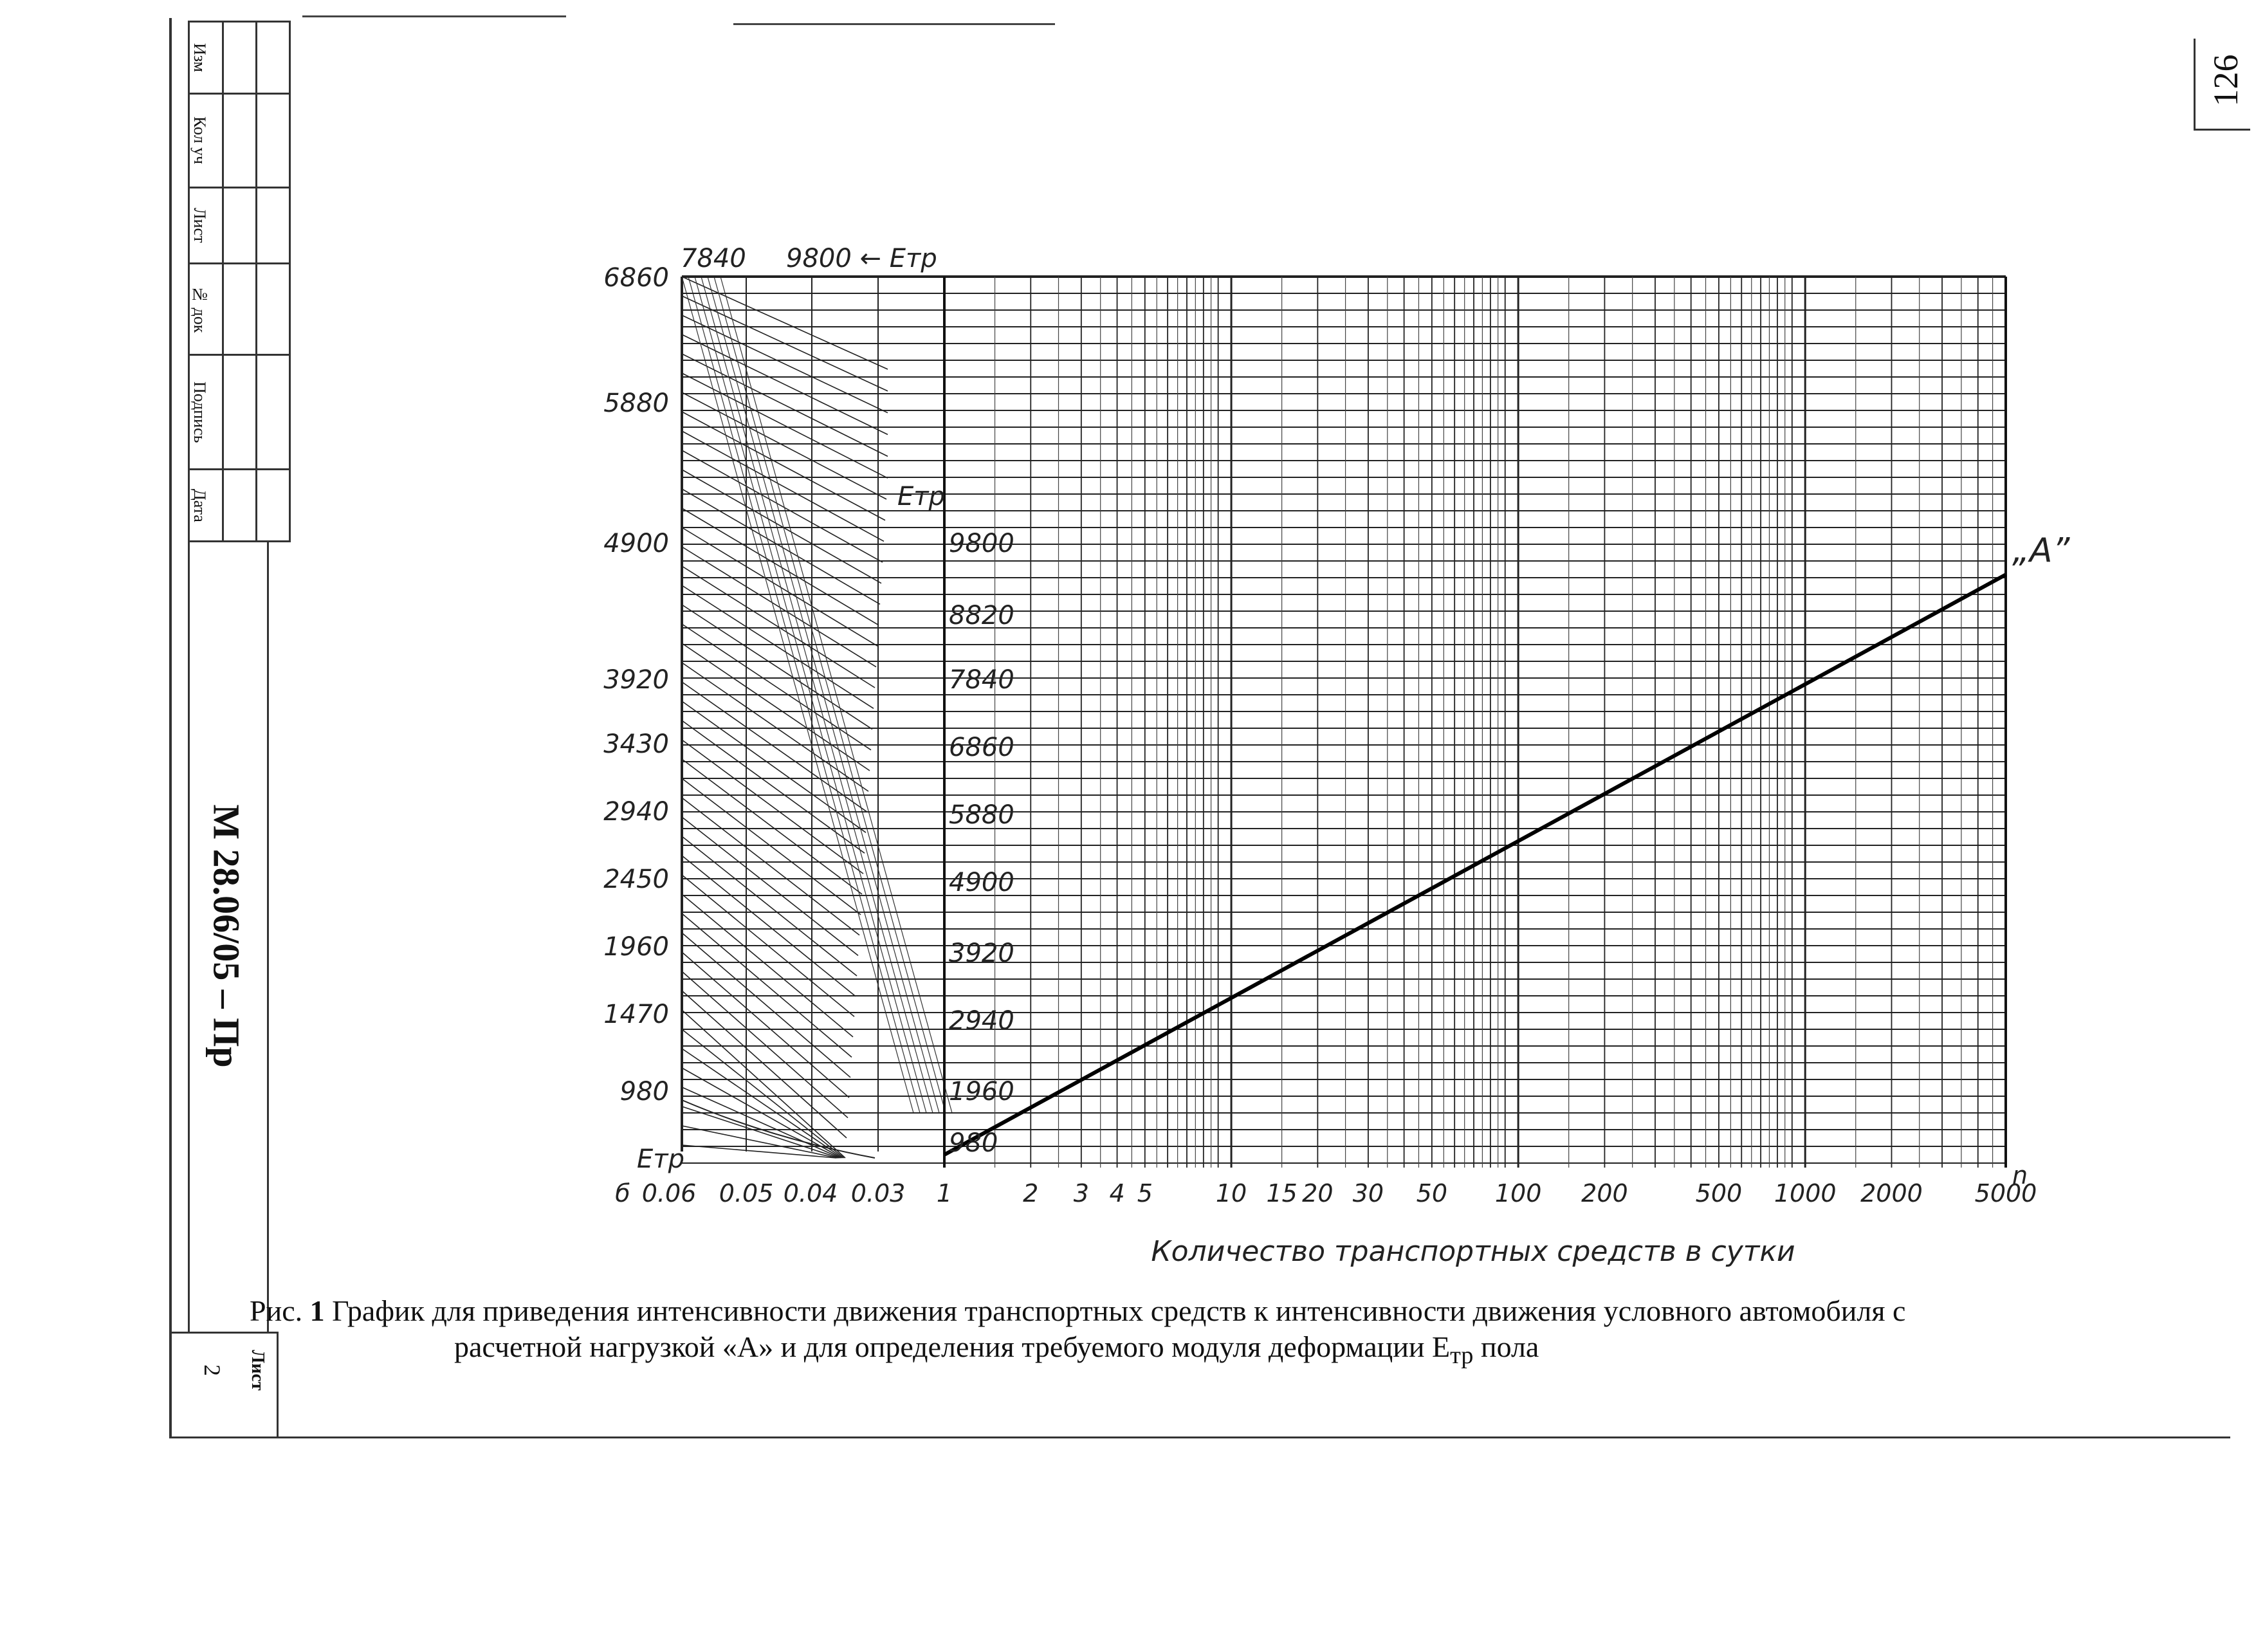 The width and height of the screenshot is (2265, 1652). I want to click on stamp-cell-label: Лист, so click(199, 225).